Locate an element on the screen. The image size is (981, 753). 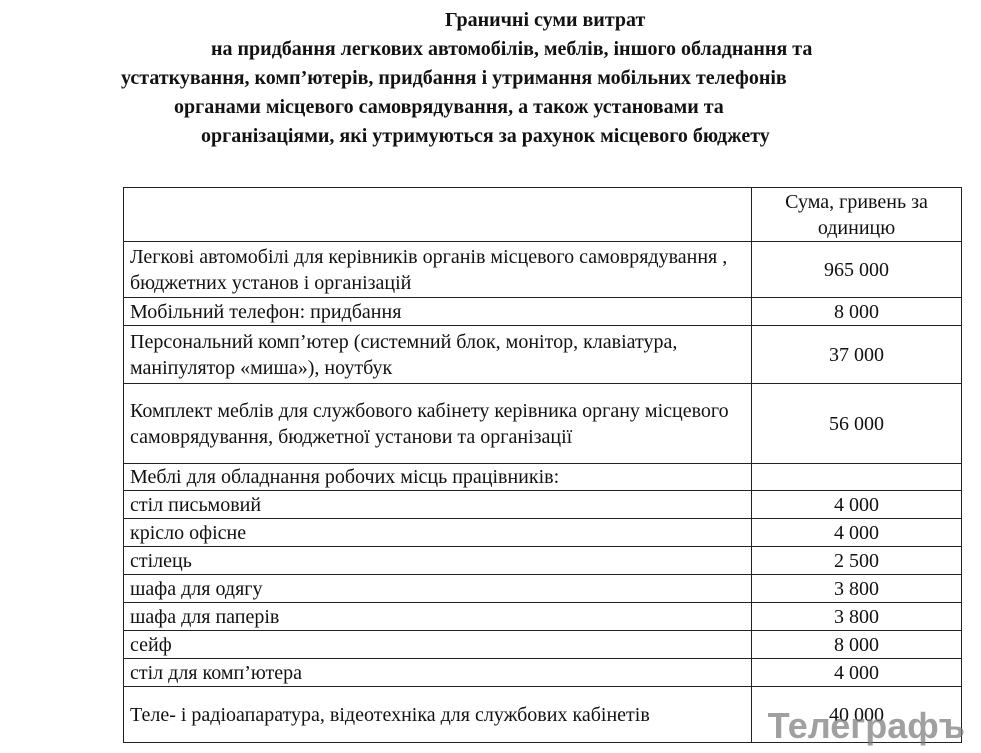
table-row: шафа для паперів 3 800 is located at coordinates (542, 616).